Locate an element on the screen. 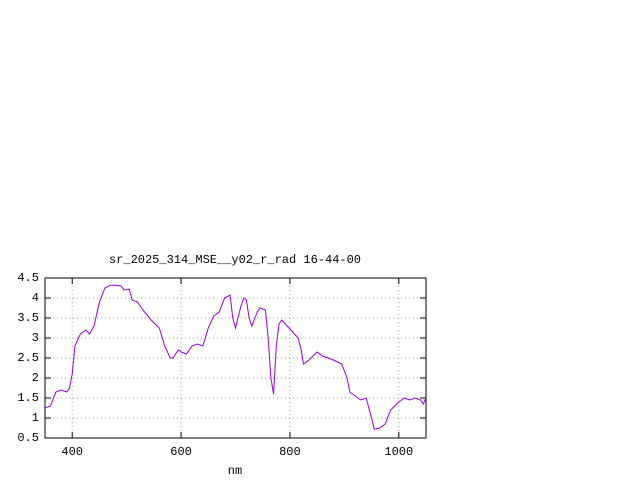 The width and height of the screenshot is (640, 480). chart-title: sr_2025_314_MSE__y02_r_rad 16-44-00 is located at coordinates (235, 260).